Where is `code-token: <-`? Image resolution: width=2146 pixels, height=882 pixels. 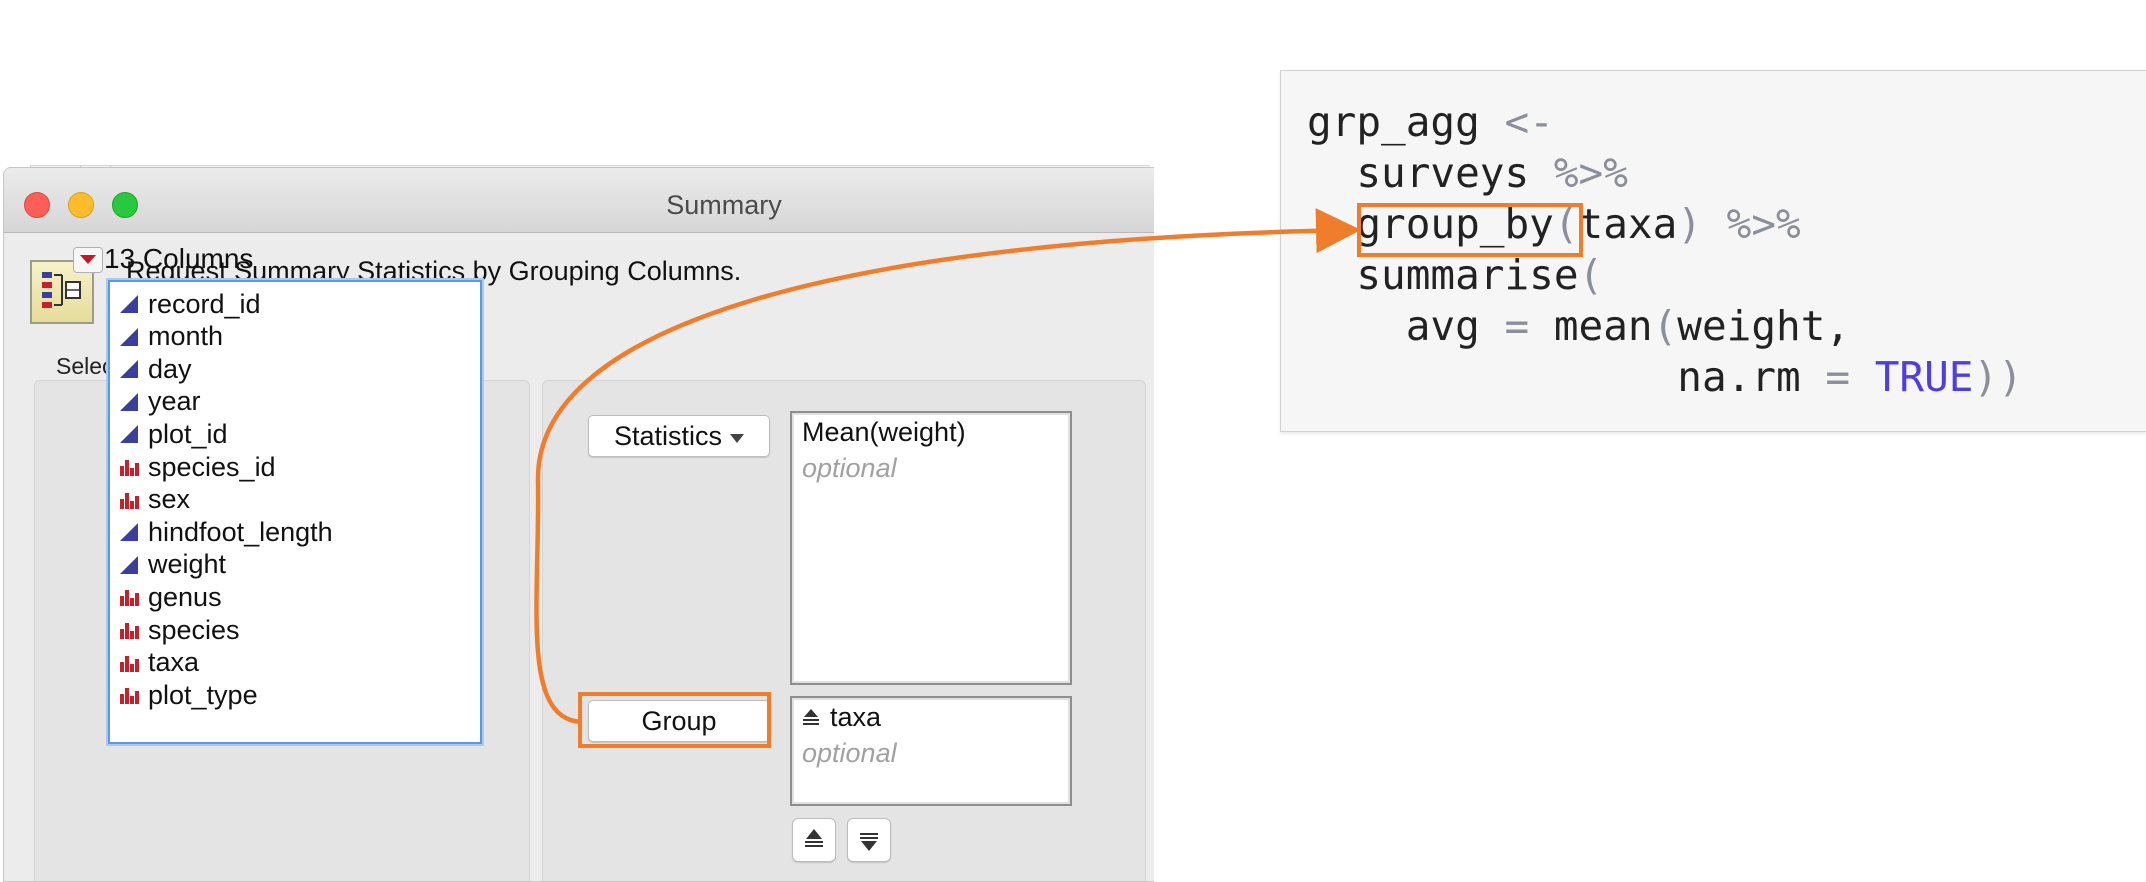 code-token: <- is located at coordinates (1529, 122).